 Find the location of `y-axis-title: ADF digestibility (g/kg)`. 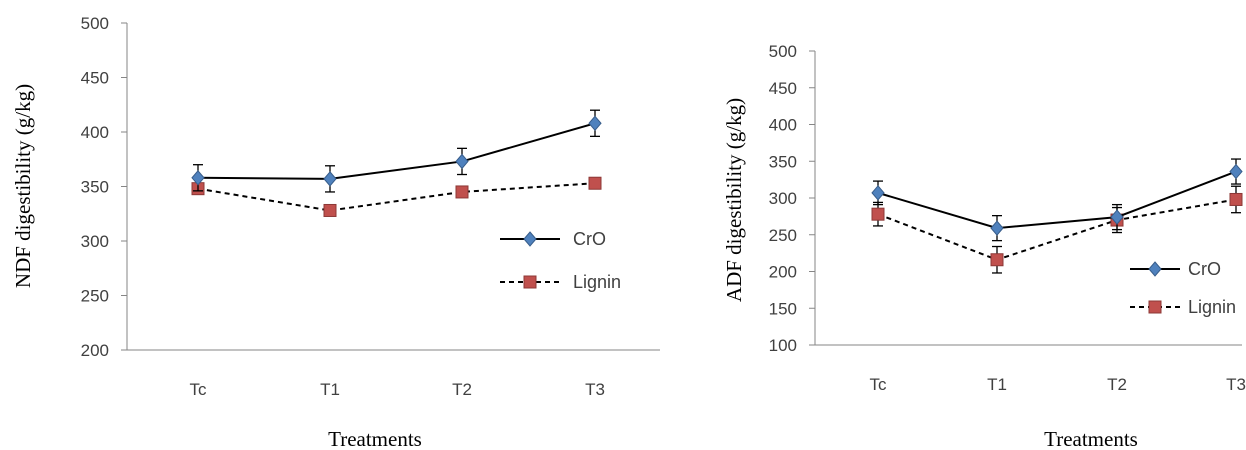

y-axis-title: ADF digestibility (g/kg) is located at coordinates (734, 200).